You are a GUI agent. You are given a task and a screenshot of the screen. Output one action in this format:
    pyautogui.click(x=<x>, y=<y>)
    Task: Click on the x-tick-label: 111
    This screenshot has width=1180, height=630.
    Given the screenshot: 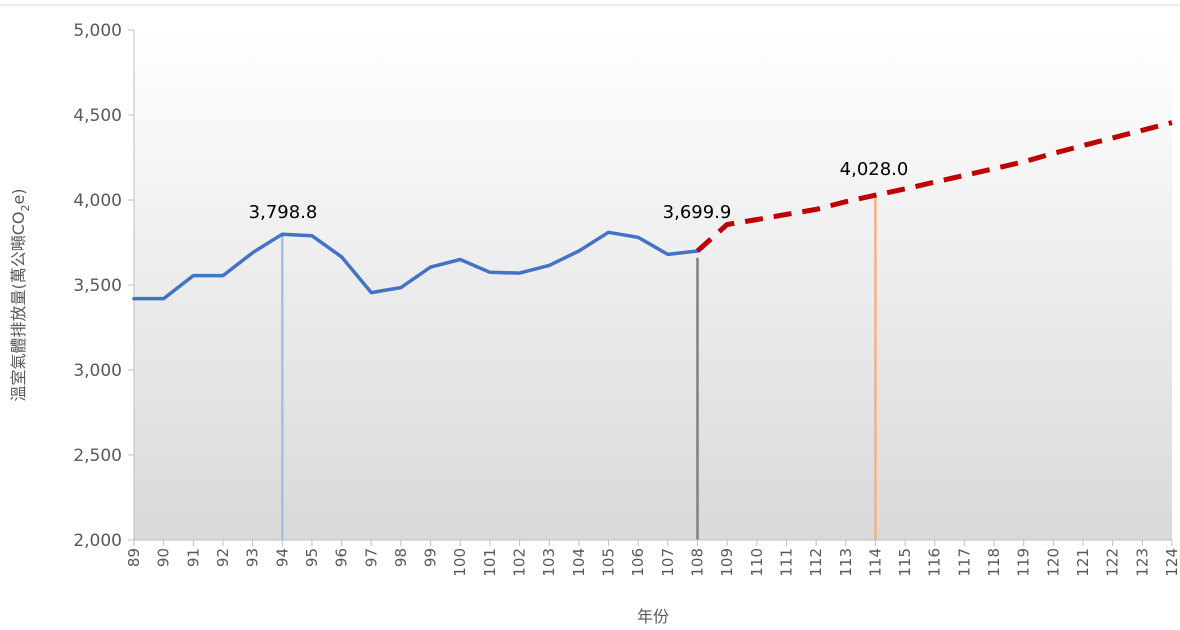 What is the action you would take?
    pyautogui.click(x=786, y=562)
    